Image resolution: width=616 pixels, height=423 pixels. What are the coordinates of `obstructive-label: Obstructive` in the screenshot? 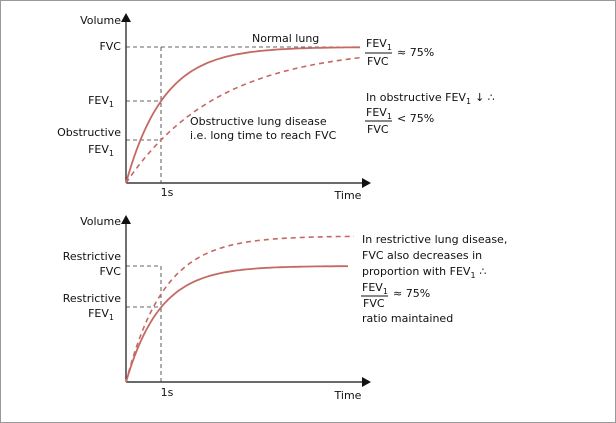 It's located at (89, 132).